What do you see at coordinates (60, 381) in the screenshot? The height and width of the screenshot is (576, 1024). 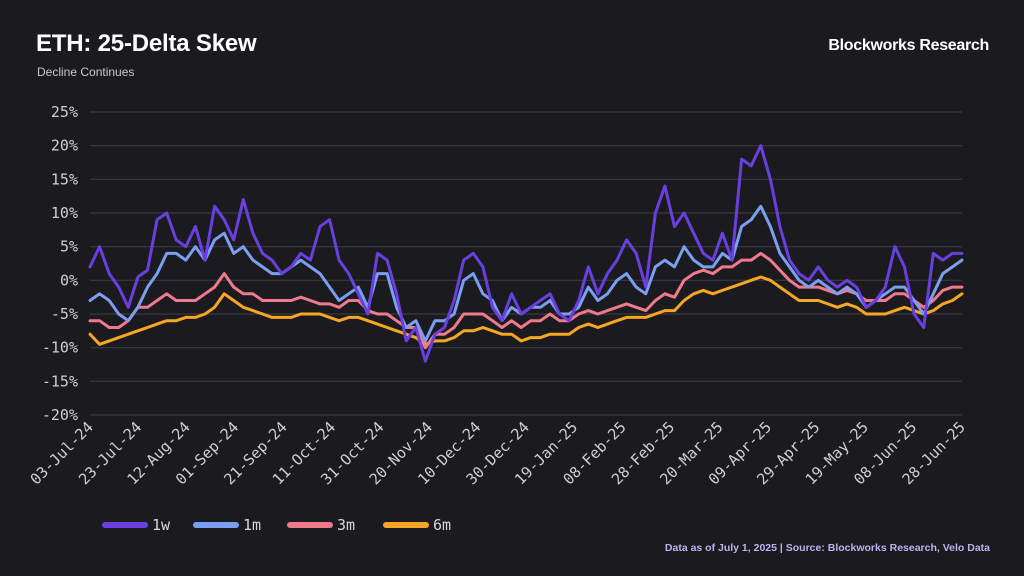 I see `y-tick-label: -15%` at bounding box center [60, 381].